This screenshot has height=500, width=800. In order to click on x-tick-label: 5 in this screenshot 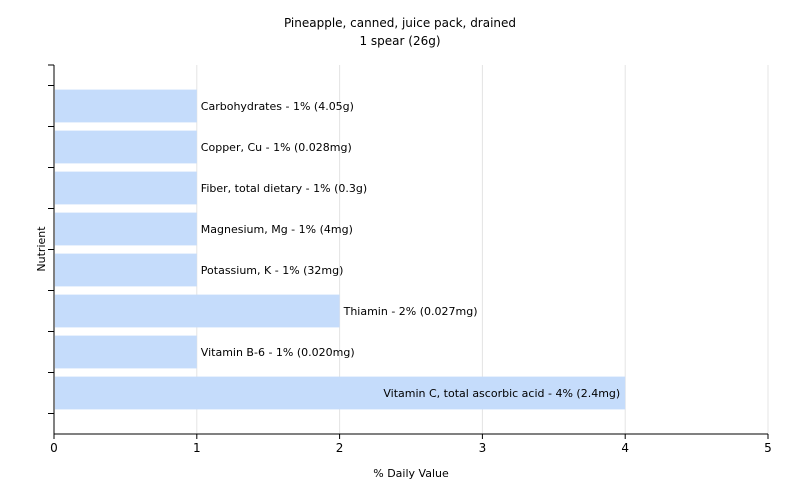, I will do `click(768, 448)`.